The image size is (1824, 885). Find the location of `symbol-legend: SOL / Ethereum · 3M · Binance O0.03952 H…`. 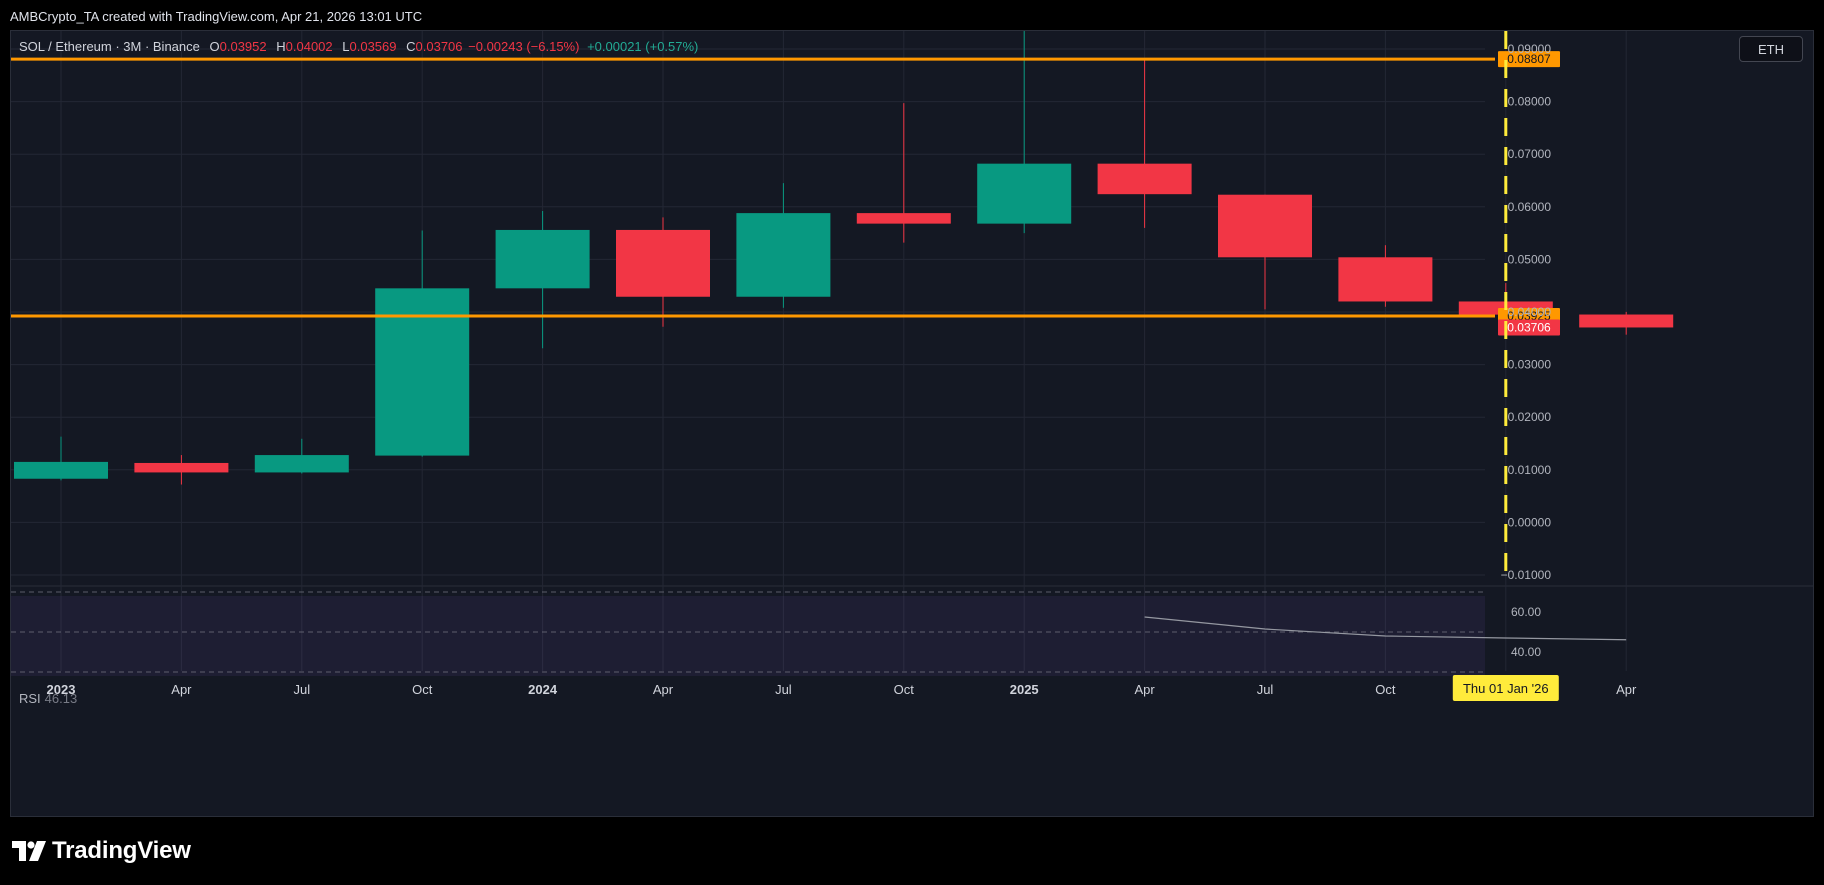

symbol-legend: SOL / Ethereum · 3M · Binance O0.03952 H… is located at coordinates (359, 46).